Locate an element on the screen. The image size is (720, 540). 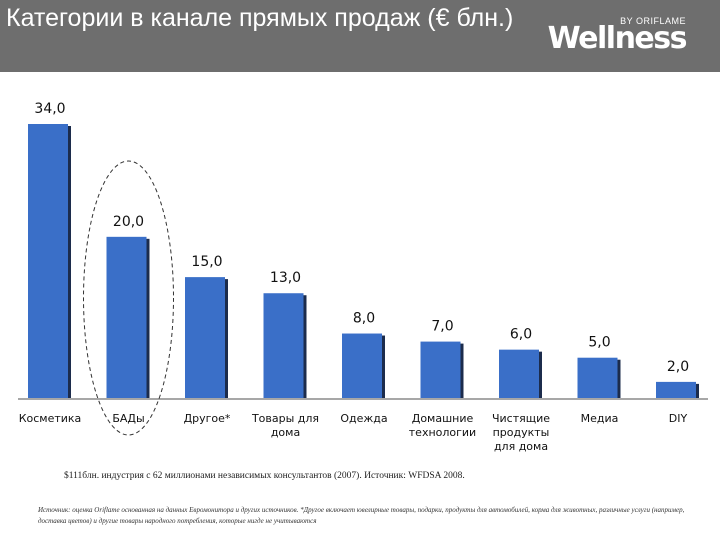
category-label: Товары для is located at coordinates (285, 418).